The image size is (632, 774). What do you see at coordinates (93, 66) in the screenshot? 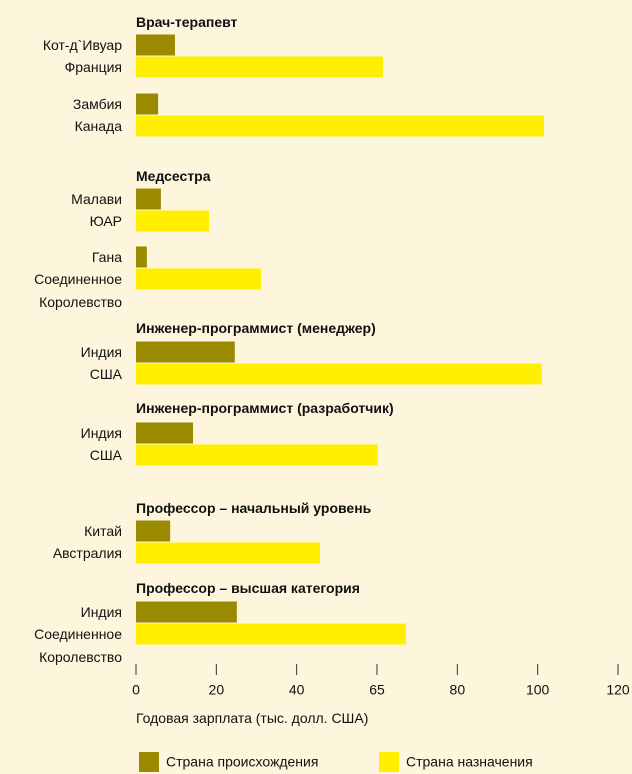
I see `category-label: Франция` at bounding box center [93, 66].